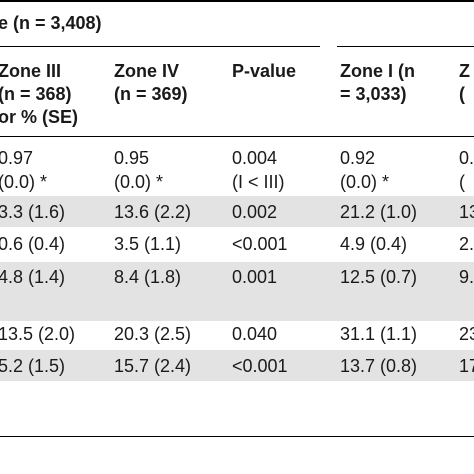 This screenshot has width=474, height=474. What do you see at coordinates (405, 46) in the screenshot?
I see `title-rule-right` at bounding box center [405, 46].